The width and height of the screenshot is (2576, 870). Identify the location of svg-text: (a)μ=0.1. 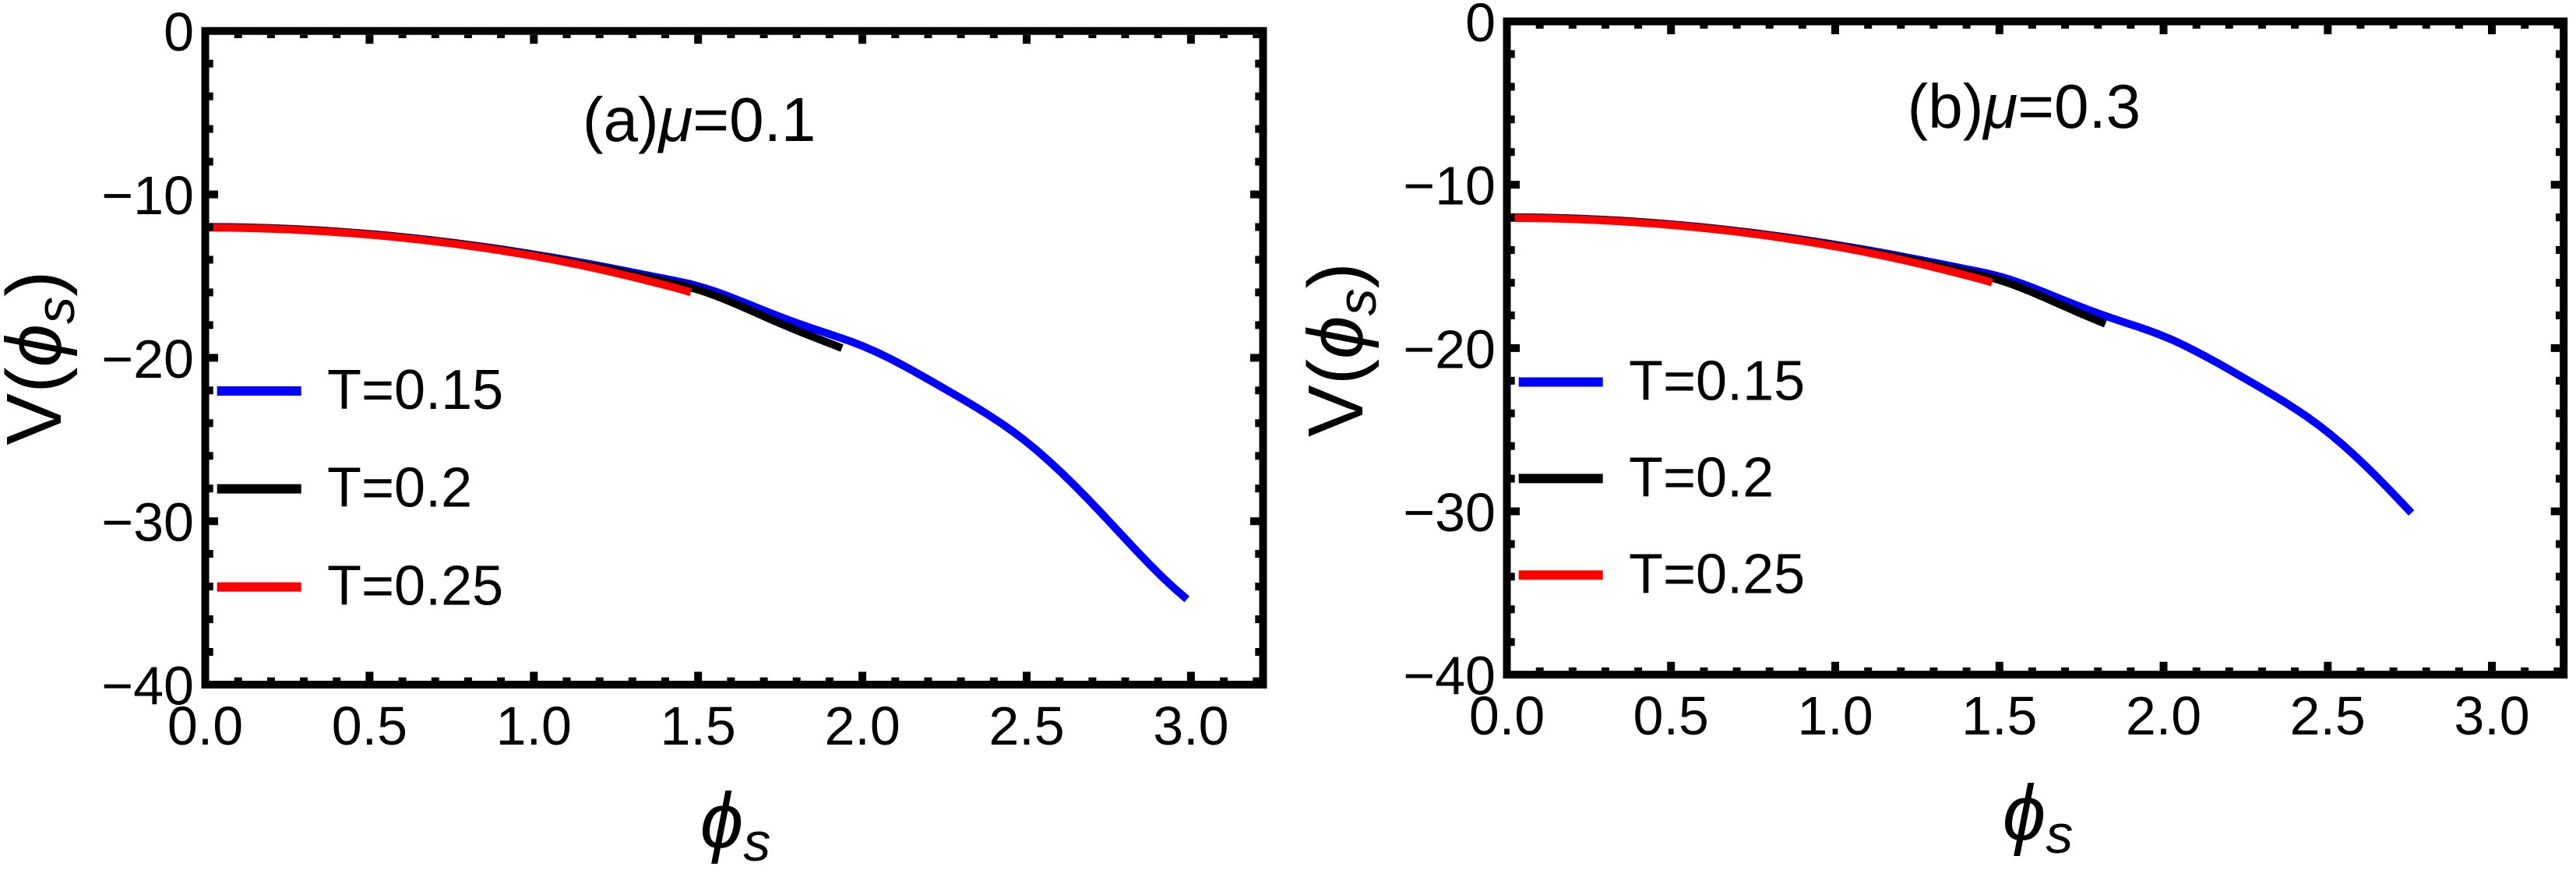
(699, 120).